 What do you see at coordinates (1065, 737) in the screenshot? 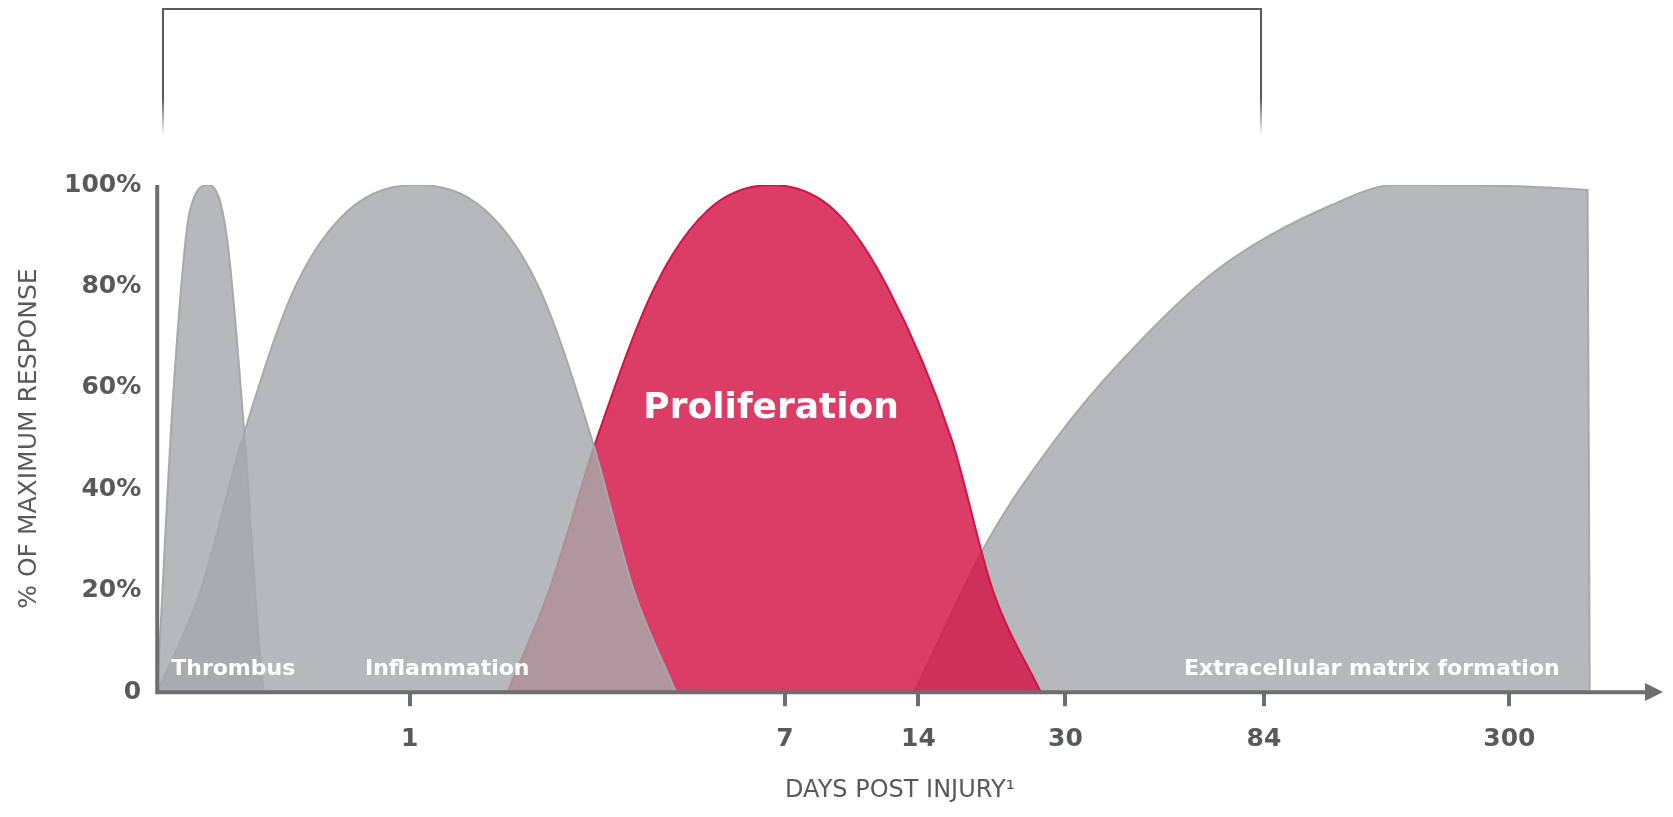
I see `x-tick-label: 30` at bounding box center [1065, 737].